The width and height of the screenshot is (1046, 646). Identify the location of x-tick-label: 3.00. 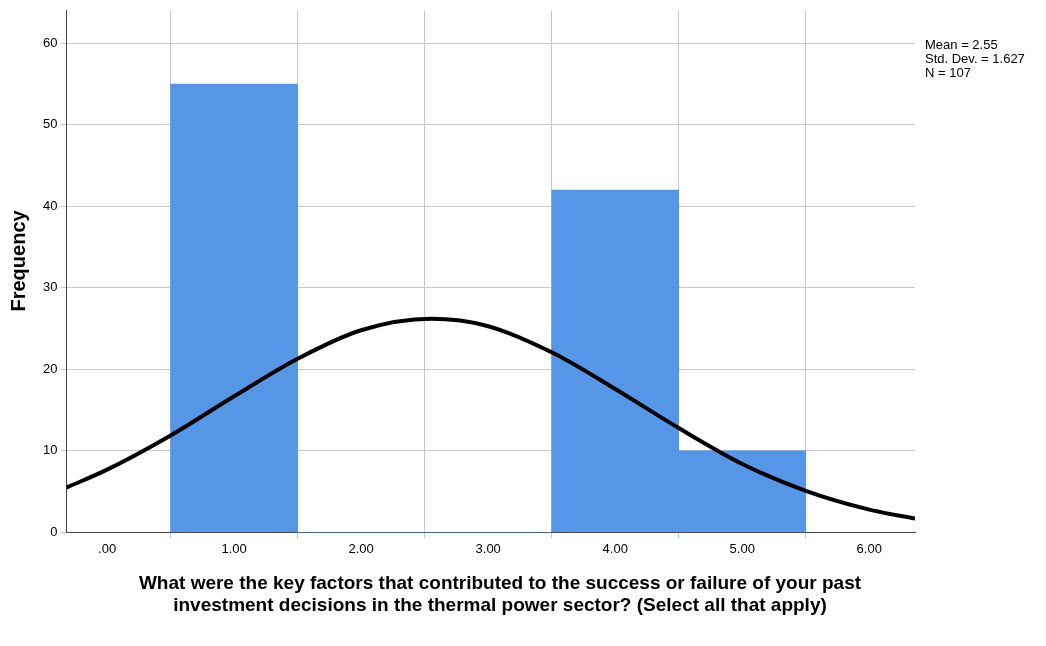
(488, 548).